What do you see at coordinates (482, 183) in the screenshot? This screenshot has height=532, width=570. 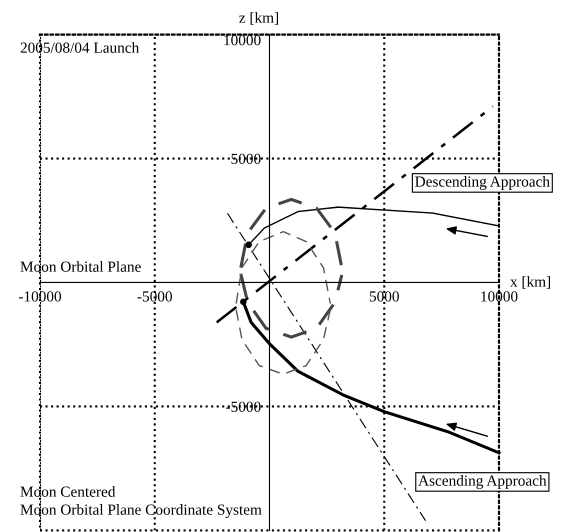 I see `series-label: Descending Approach` at bounding box center [482, 183].